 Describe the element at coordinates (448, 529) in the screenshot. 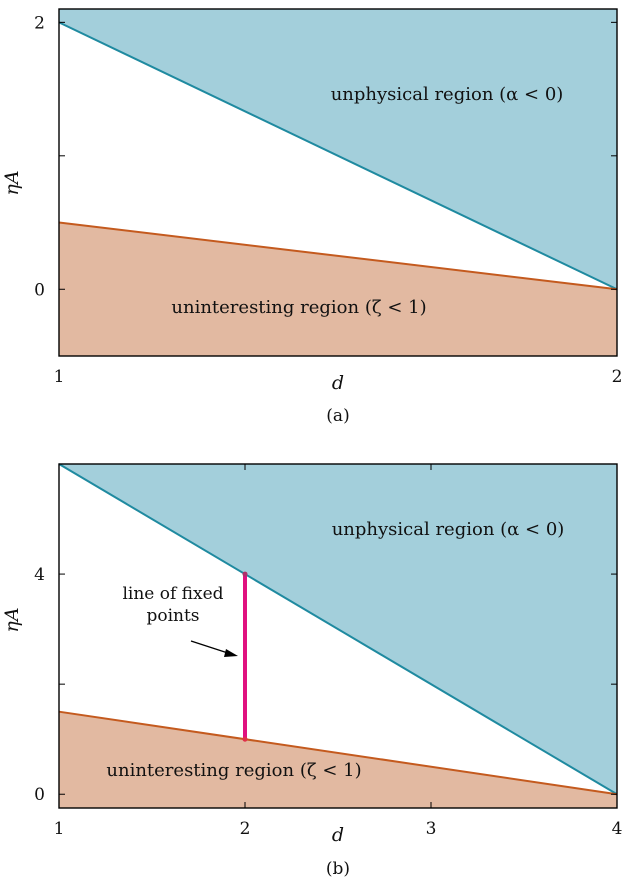

I see `panel-b-unphysical-label: unphysical region (α < 0)` at that location.